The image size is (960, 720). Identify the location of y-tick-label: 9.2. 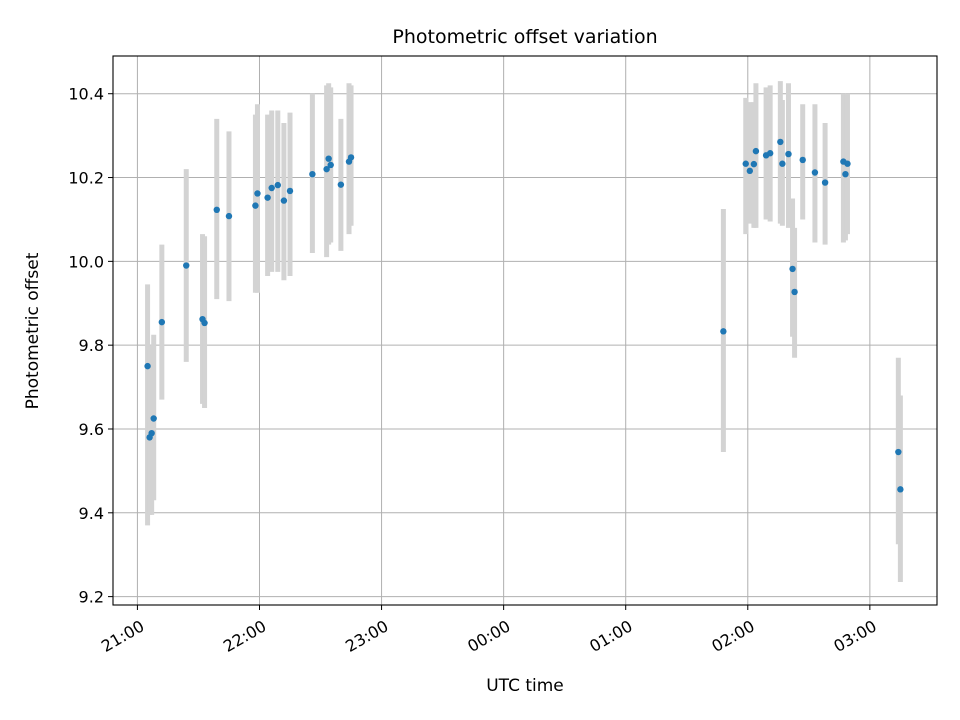
(91, 597).